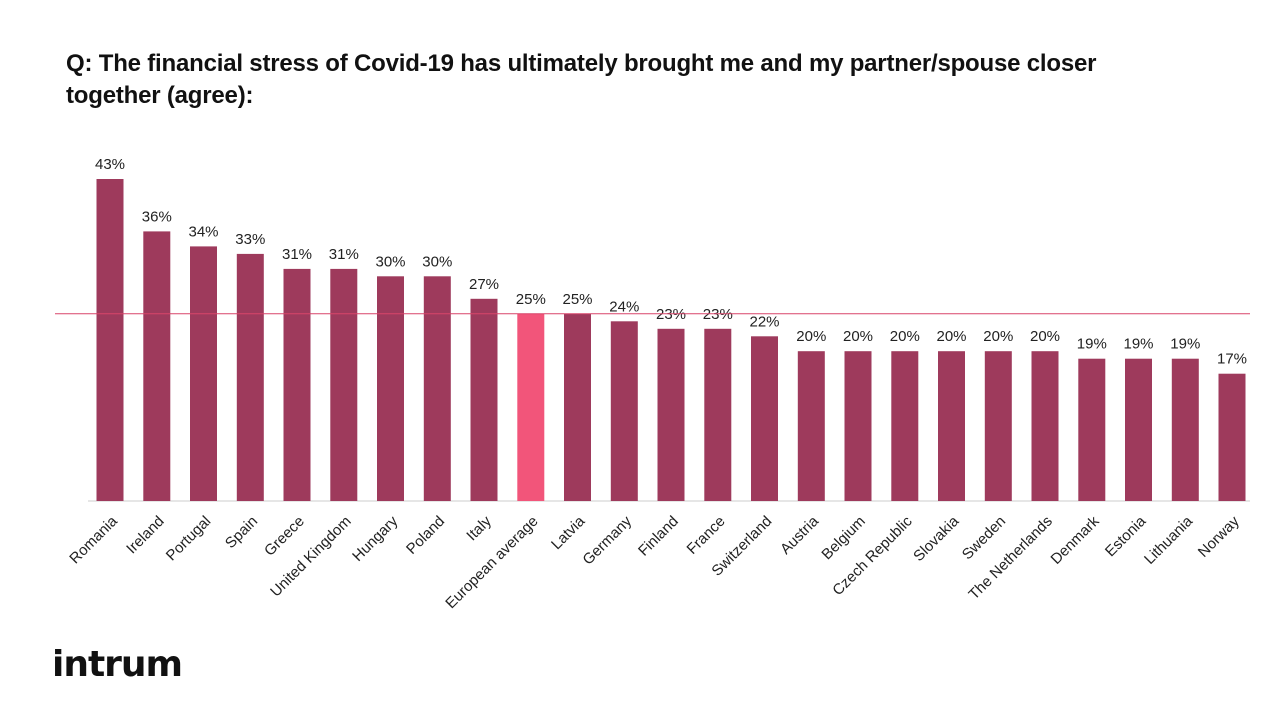 The height and width of the screenshot is (720, 1280). Describe the element at coordinates (203, 231) in the screenshot. I see `data-label: 34%` at that location.